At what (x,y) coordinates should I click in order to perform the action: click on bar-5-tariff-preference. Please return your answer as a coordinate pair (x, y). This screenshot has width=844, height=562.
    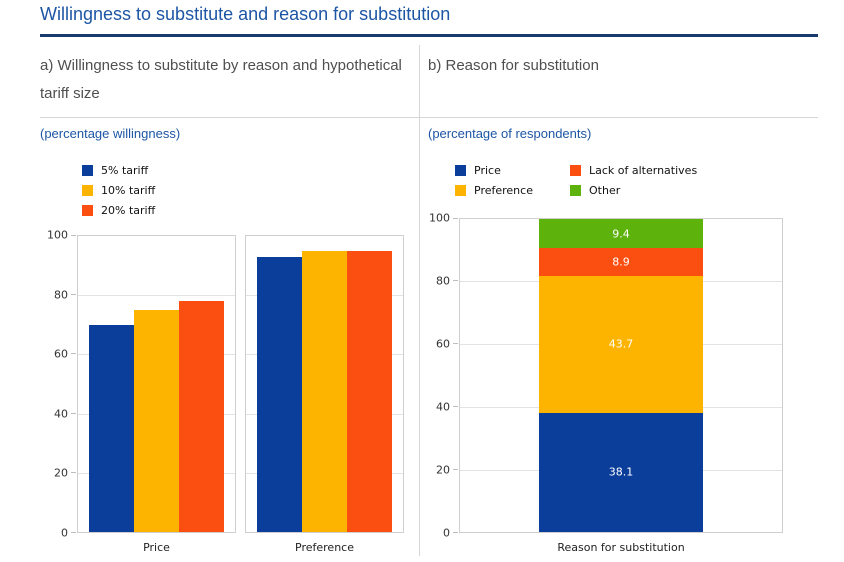
    Looking at the image, I should click on (279, 394).